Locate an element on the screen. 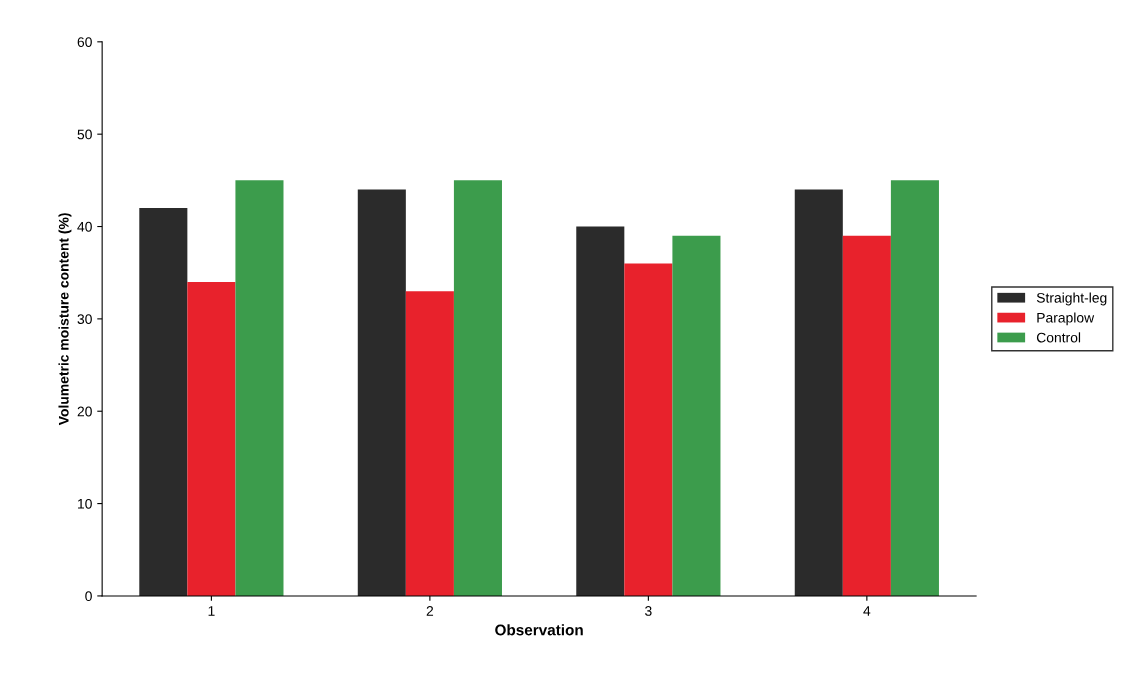 This screenshot has height=697, width=1135. legend-label: Control is located at coordinates (1058, 337).